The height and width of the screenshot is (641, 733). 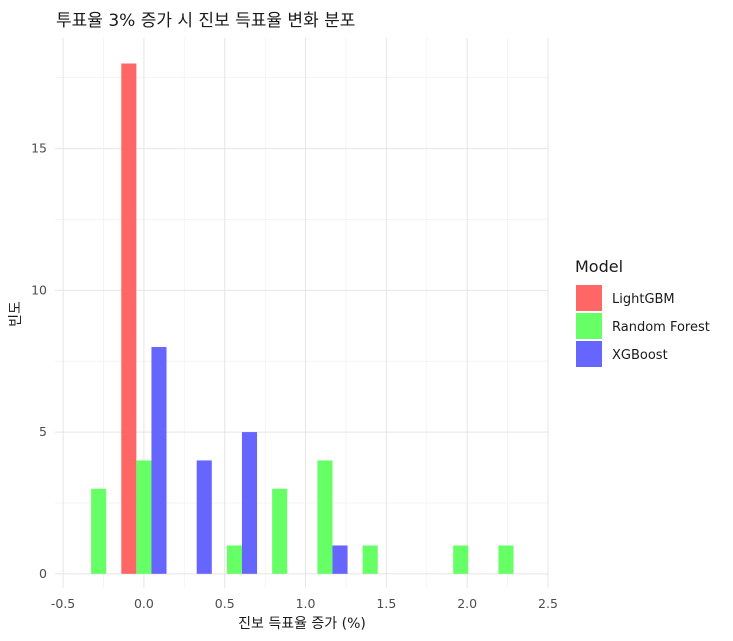 What do you see at coordinates (63, 603) in the screenshot?
I see `x-tick-label: -0.5` at bounding box center [63, 603].